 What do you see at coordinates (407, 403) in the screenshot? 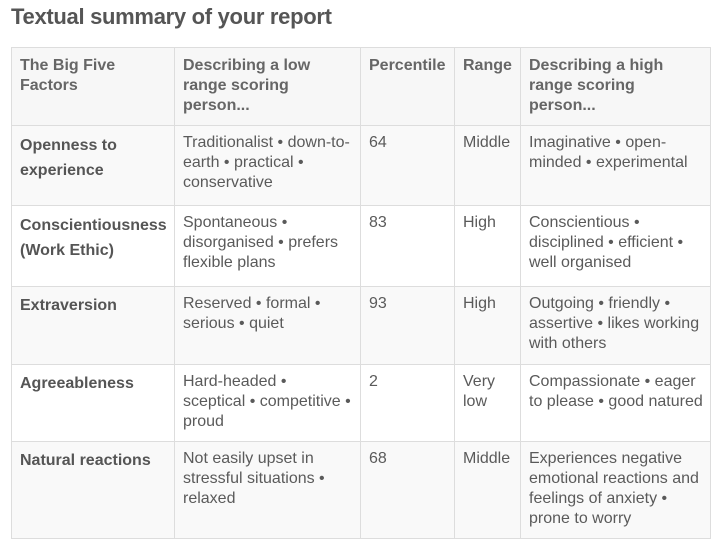
I see `percentile-cell: 2` at bounding box center [407, 403].